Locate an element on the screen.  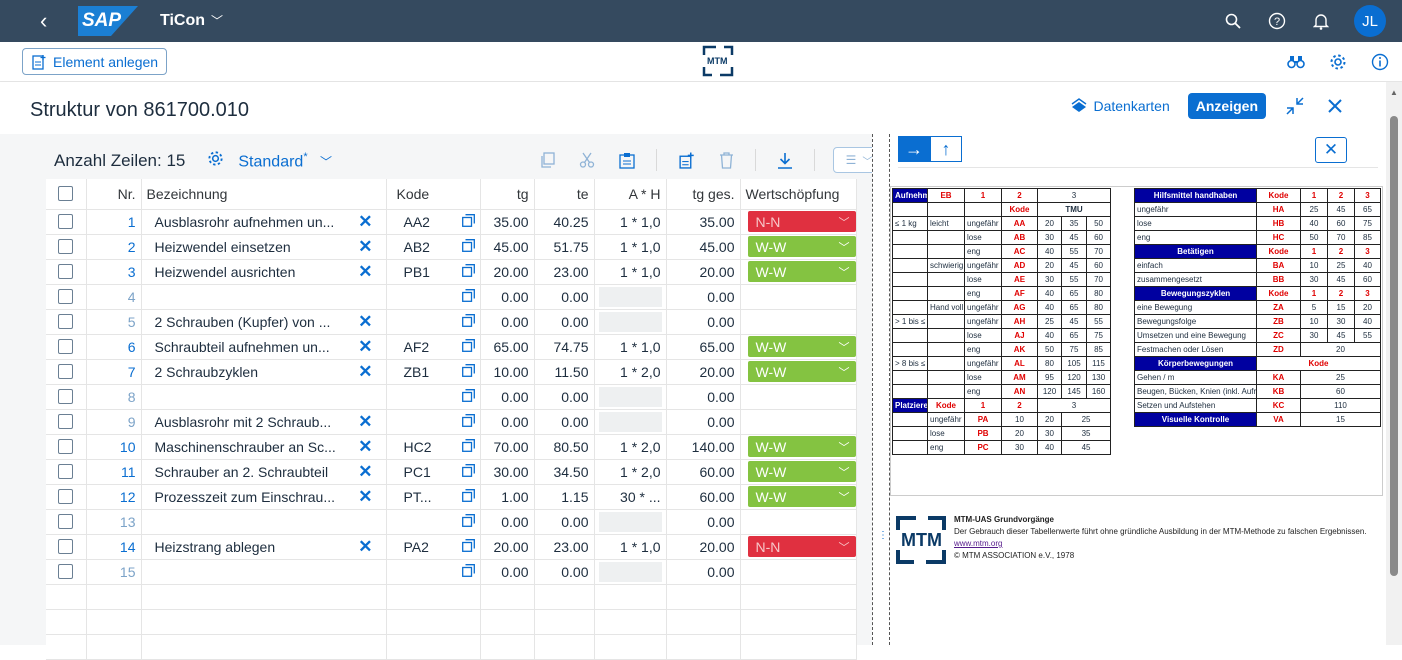
cell-nr: 11 is located at coordinates (114, 472).